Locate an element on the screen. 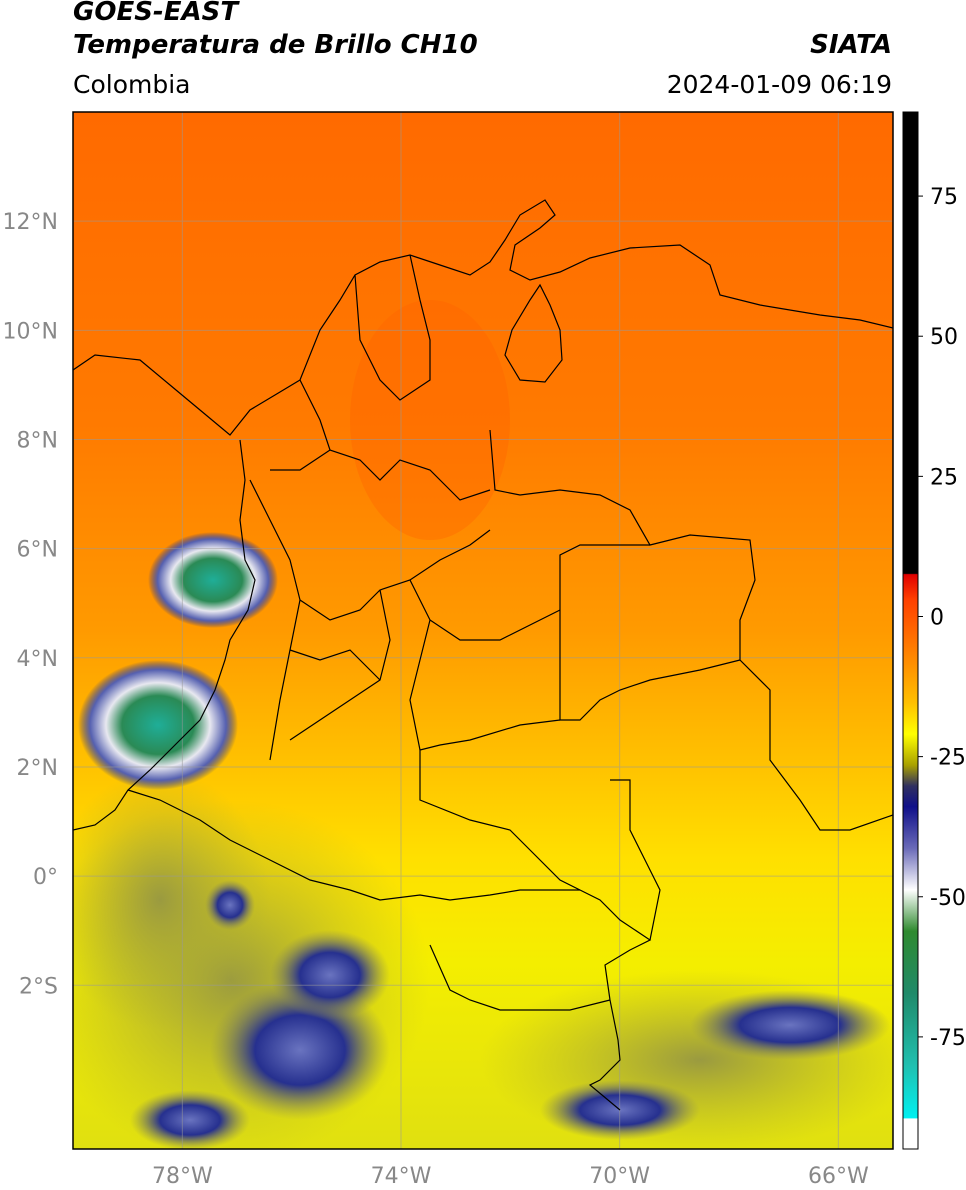 The width and height of the screenshot is (966, 1190). source-label: SIATA is located at coordinates (851, 45).